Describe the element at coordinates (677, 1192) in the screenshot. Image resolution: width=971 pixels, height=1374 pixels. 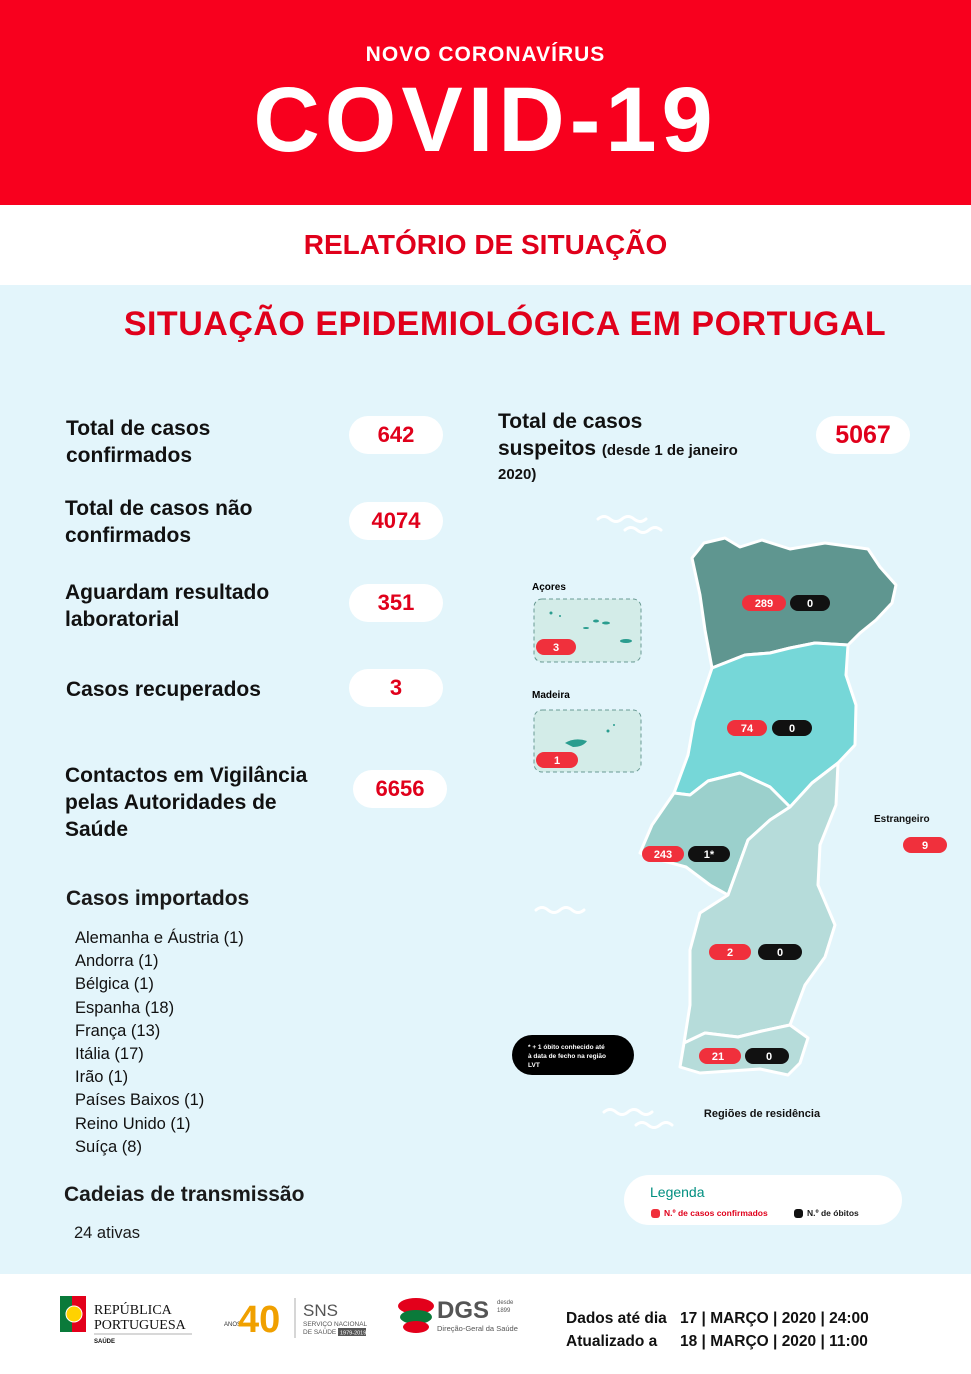
I see `legend-title: Legenda` at that location.